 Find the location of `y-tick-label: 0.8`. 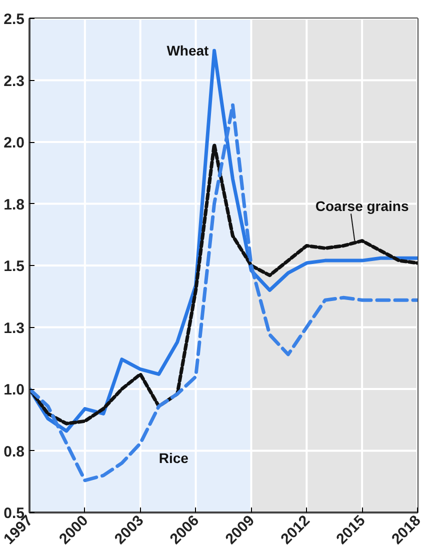

y-tick-label: 0.8 is located at coordinates (14, 451).